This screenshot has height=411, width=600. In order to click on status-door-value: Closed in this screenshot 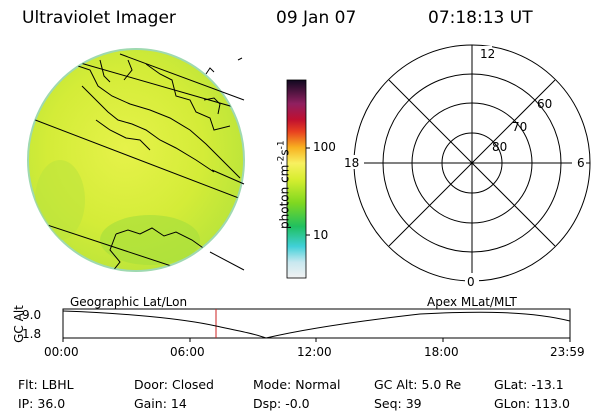, I will do `click(193, 384)`.